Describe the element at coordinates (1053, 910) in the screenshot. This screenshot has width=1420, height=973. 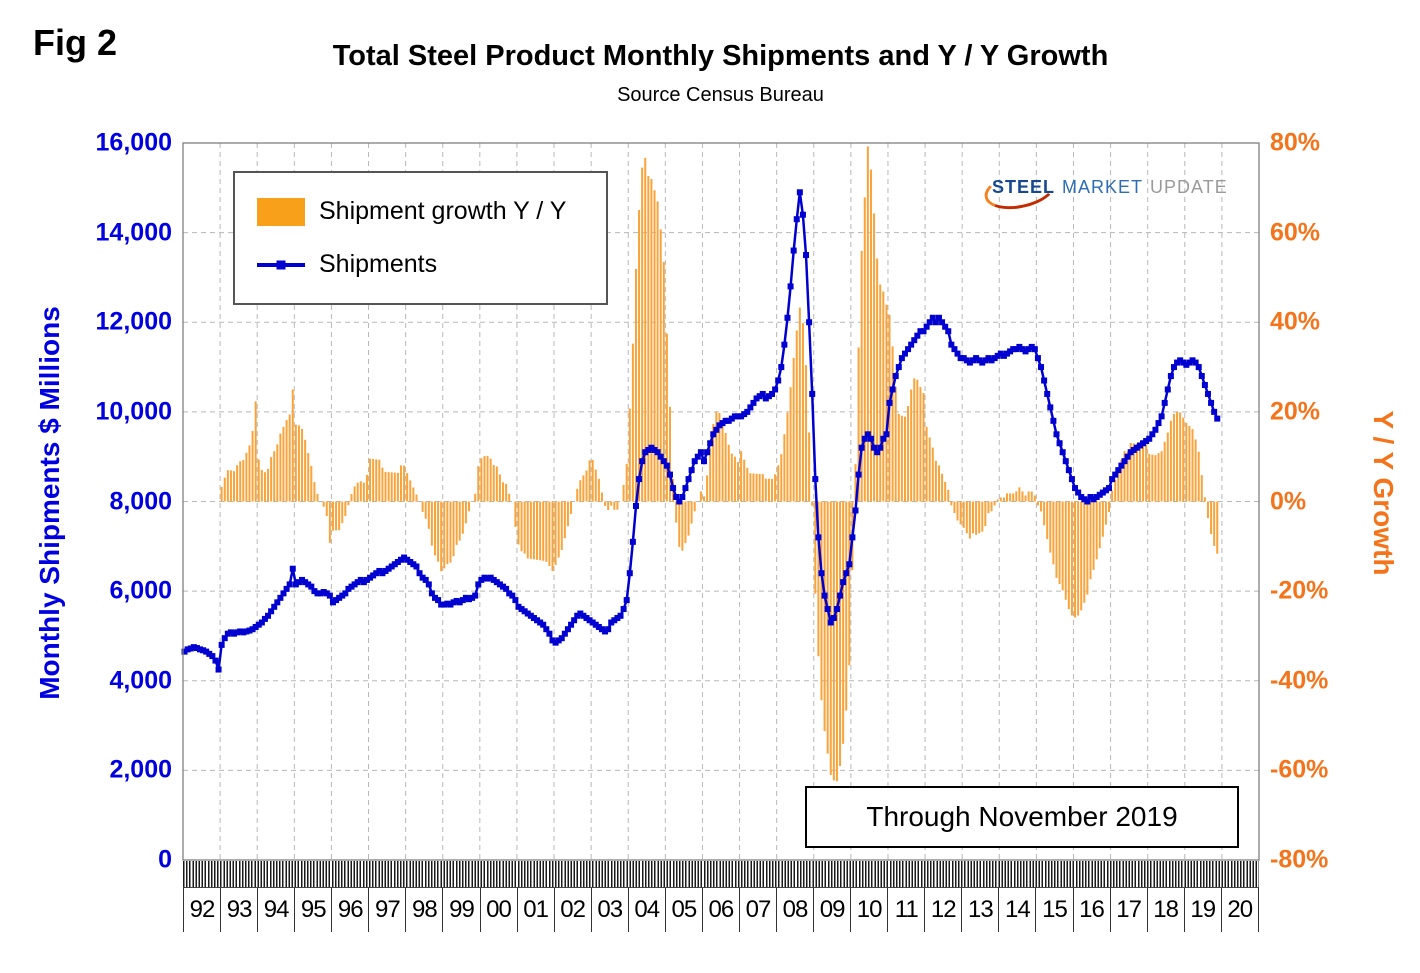
I see `year-label: 15` at that location.